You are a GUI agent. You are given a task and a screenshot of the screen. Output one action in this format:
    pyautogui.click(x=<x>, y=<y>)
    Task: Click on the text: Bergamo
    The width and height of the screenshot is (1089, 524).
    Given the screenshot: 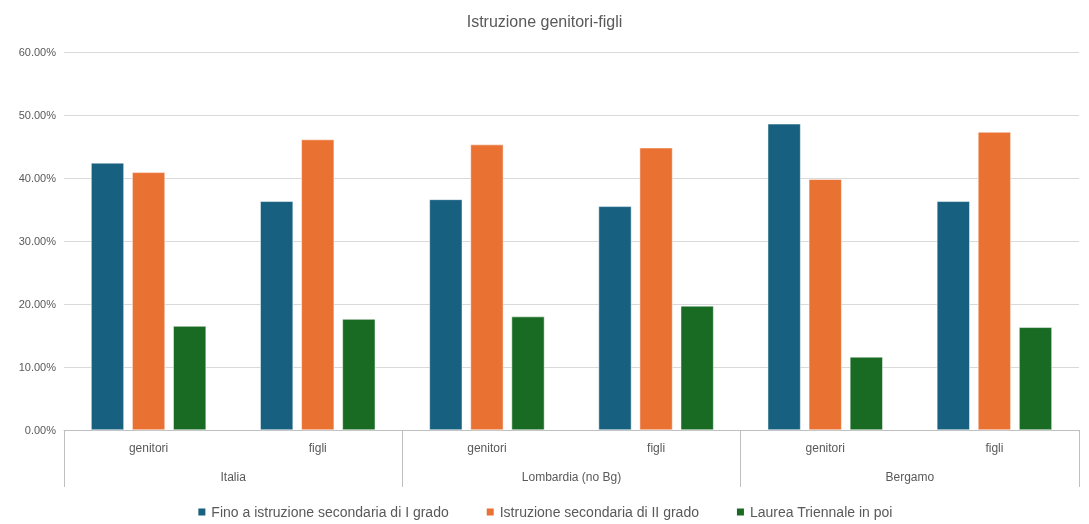 What is the action you would take?
    pyautogui.click(x=910, y=477)
    